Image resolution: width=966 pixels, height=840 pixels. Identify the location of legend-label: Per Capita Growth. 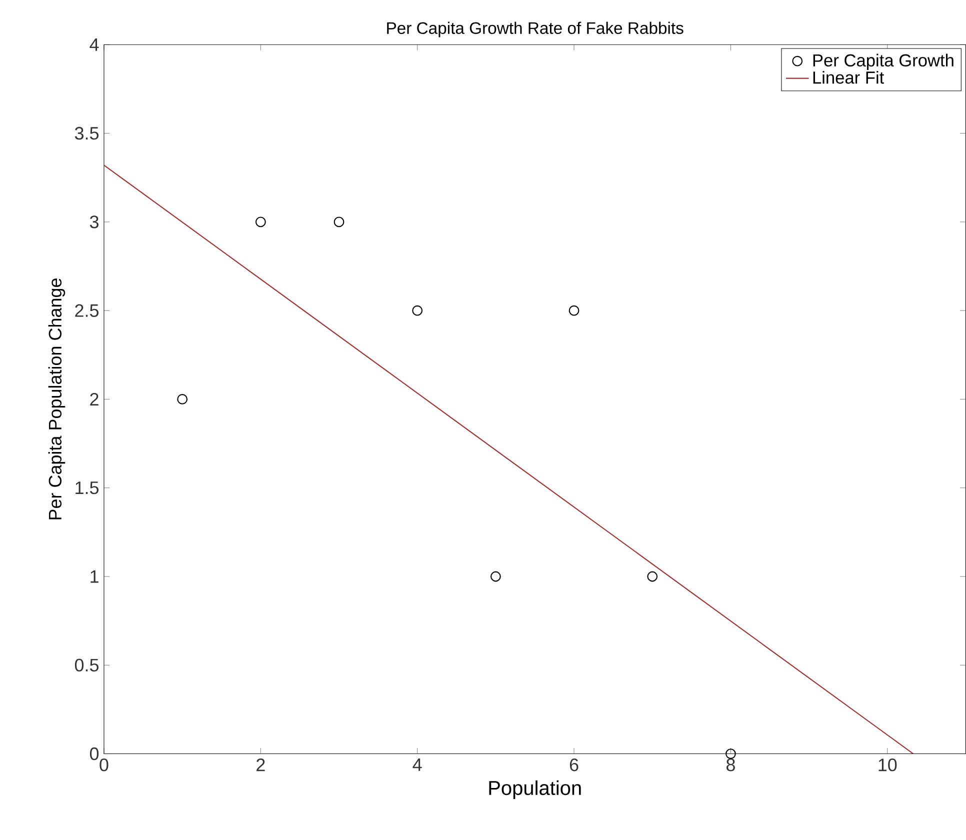
(883, 62).